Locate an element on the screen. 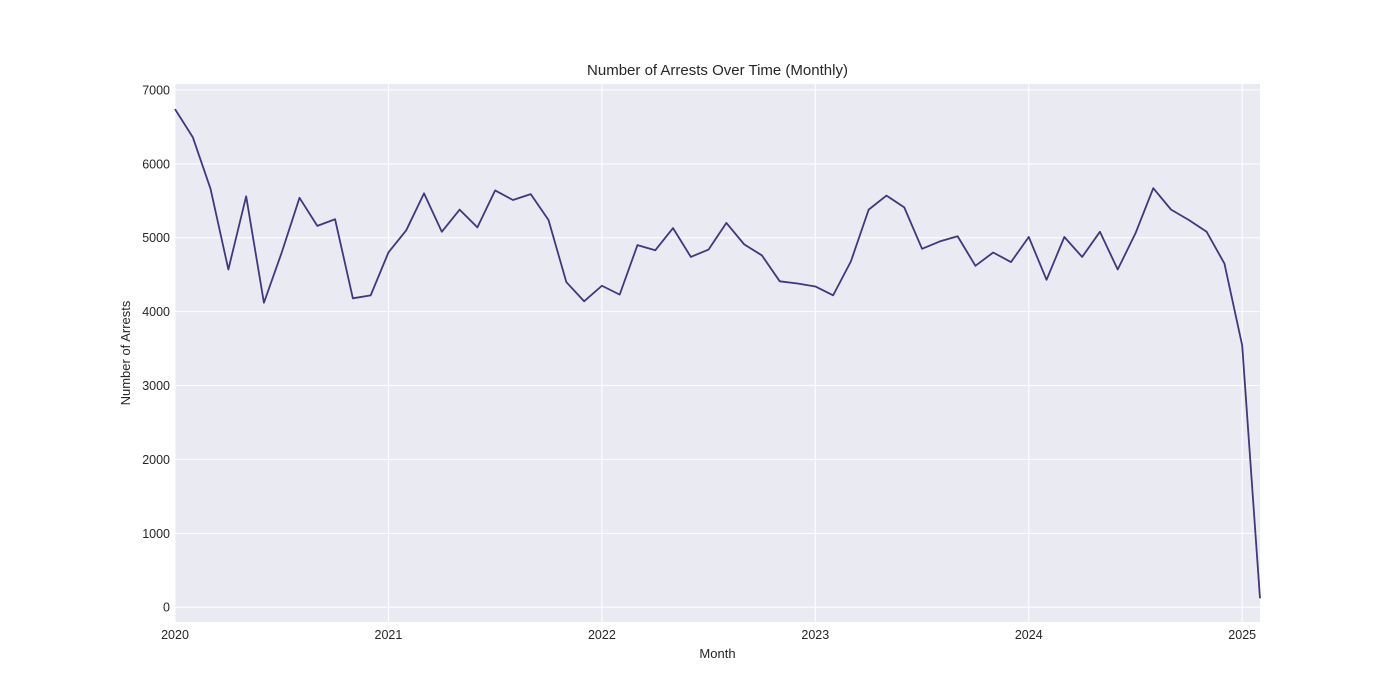 This screenshot has height=700, width=1400. y-tick-label: 4000 is located at coordinates (156, 312).